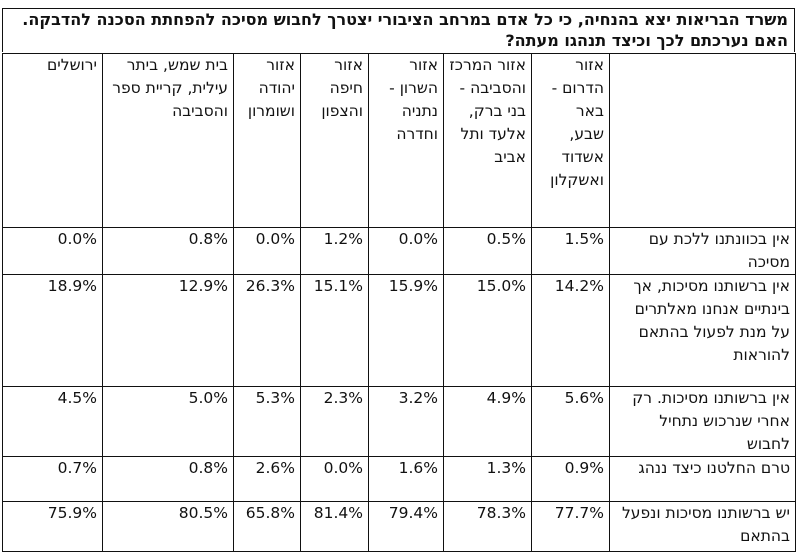 Image resolution: width=800 pixels, height=552 pixels. What do you see at coordinates (487, 251) in the screenshot?
I see `cell-value: 0.5%` at bounding box center [487, 251].